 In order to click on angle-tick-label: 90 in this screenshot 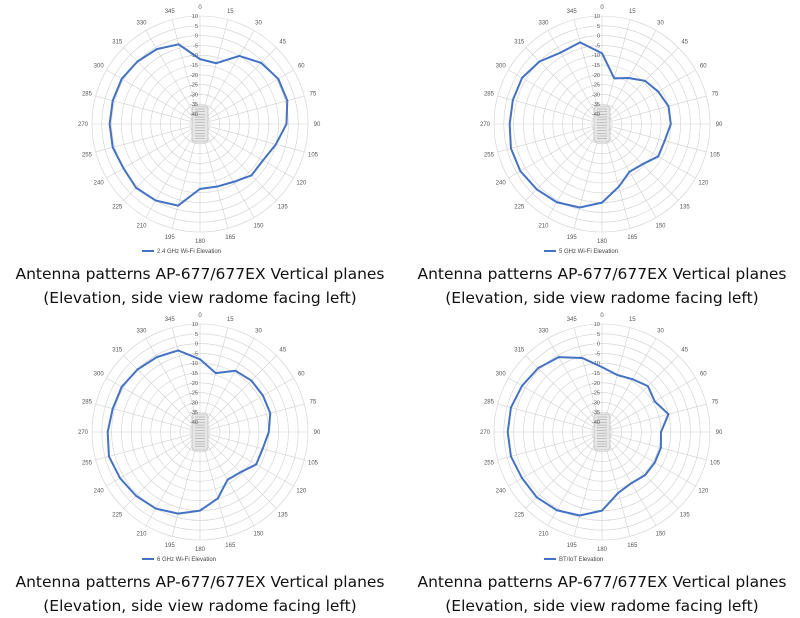, I will do `click(317, 433)`.